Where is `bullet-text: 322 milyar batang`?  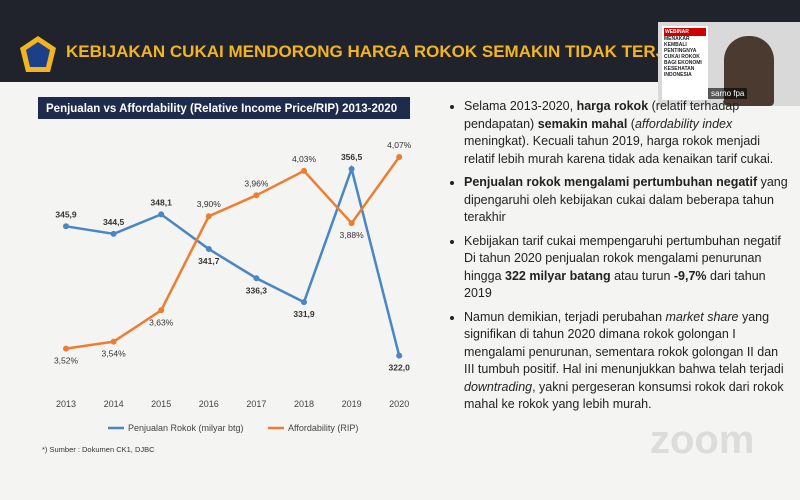
bullet-text: 322 milyar batang is located at coordinates (558, 275).